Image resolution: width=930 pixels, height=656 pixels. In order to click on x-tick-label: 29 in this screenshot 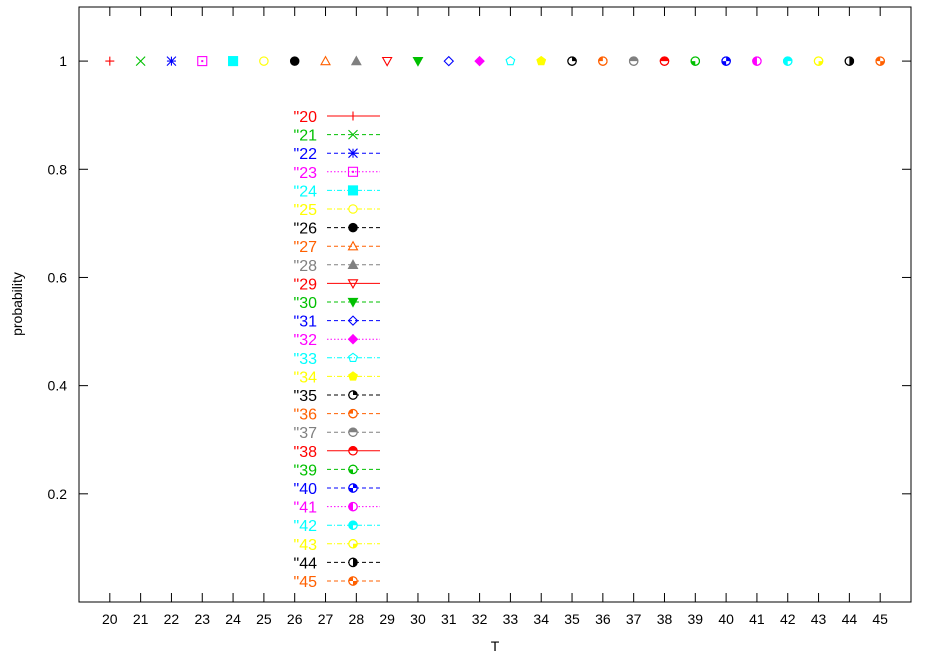, I will do `click(387, 619)`.